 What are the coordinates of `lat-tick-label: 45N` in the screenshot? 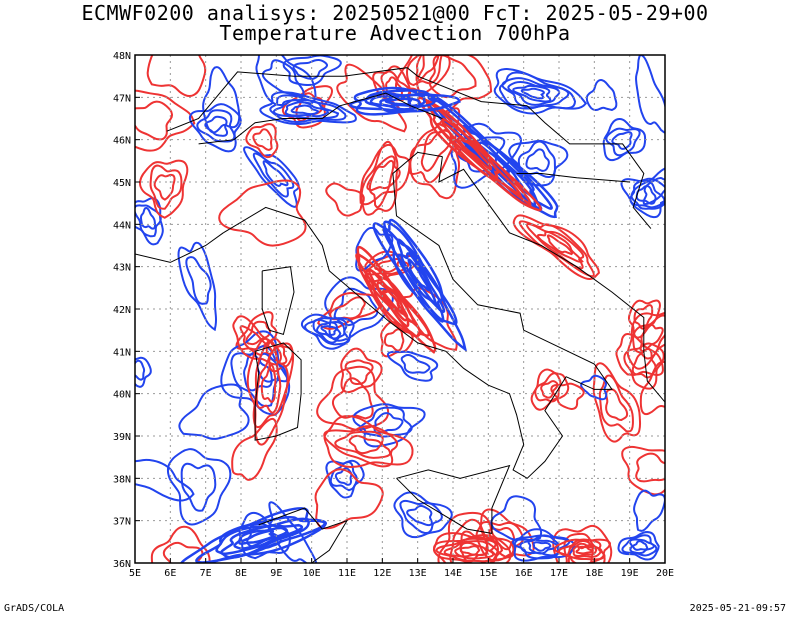 It's located at (122, 183).